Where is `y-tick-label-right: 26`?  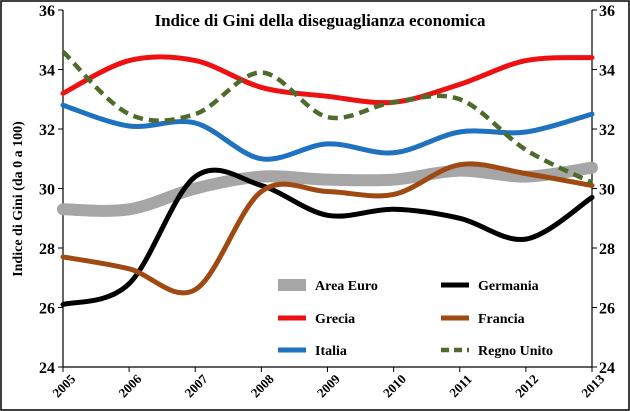
y-tick-label-right: 26 is located at coordinates (607, 309).